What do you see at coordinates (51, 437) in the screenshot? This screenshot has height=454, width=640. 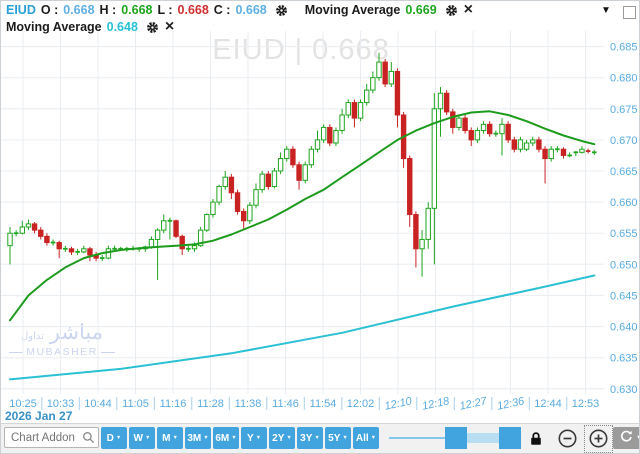 I see `chart-addon-search-input` at bounding box center [51, 437].